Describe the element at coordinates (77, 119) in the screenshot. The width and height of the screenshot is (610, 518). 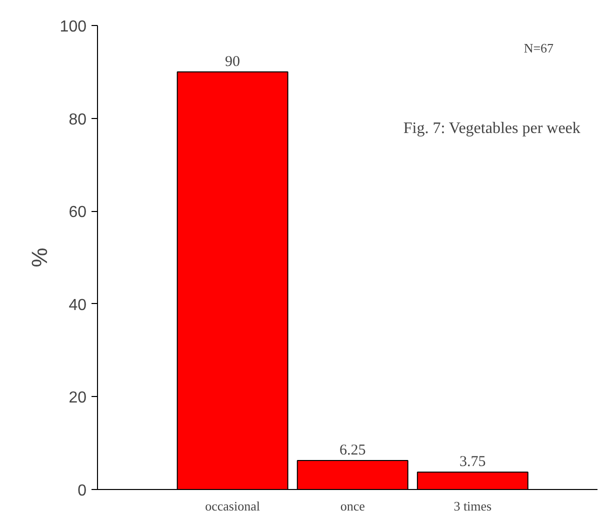
I see `y-tick-label: 80` at that location.